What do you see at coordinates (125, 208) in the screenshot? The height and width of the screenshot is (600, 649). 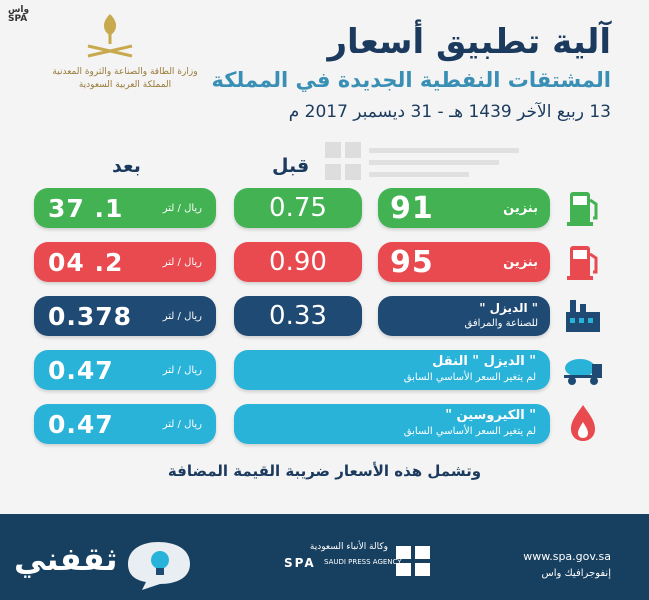 I see `price-after-gasoline-91: ريال / لتر 1. 37` at bounding box center [125, 208].